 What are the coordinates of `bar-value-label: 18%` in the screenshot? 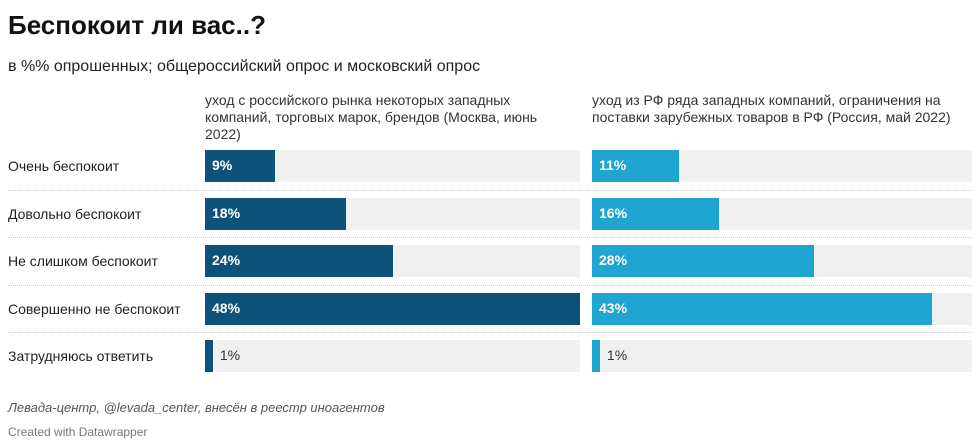 It's located at (226, 212).